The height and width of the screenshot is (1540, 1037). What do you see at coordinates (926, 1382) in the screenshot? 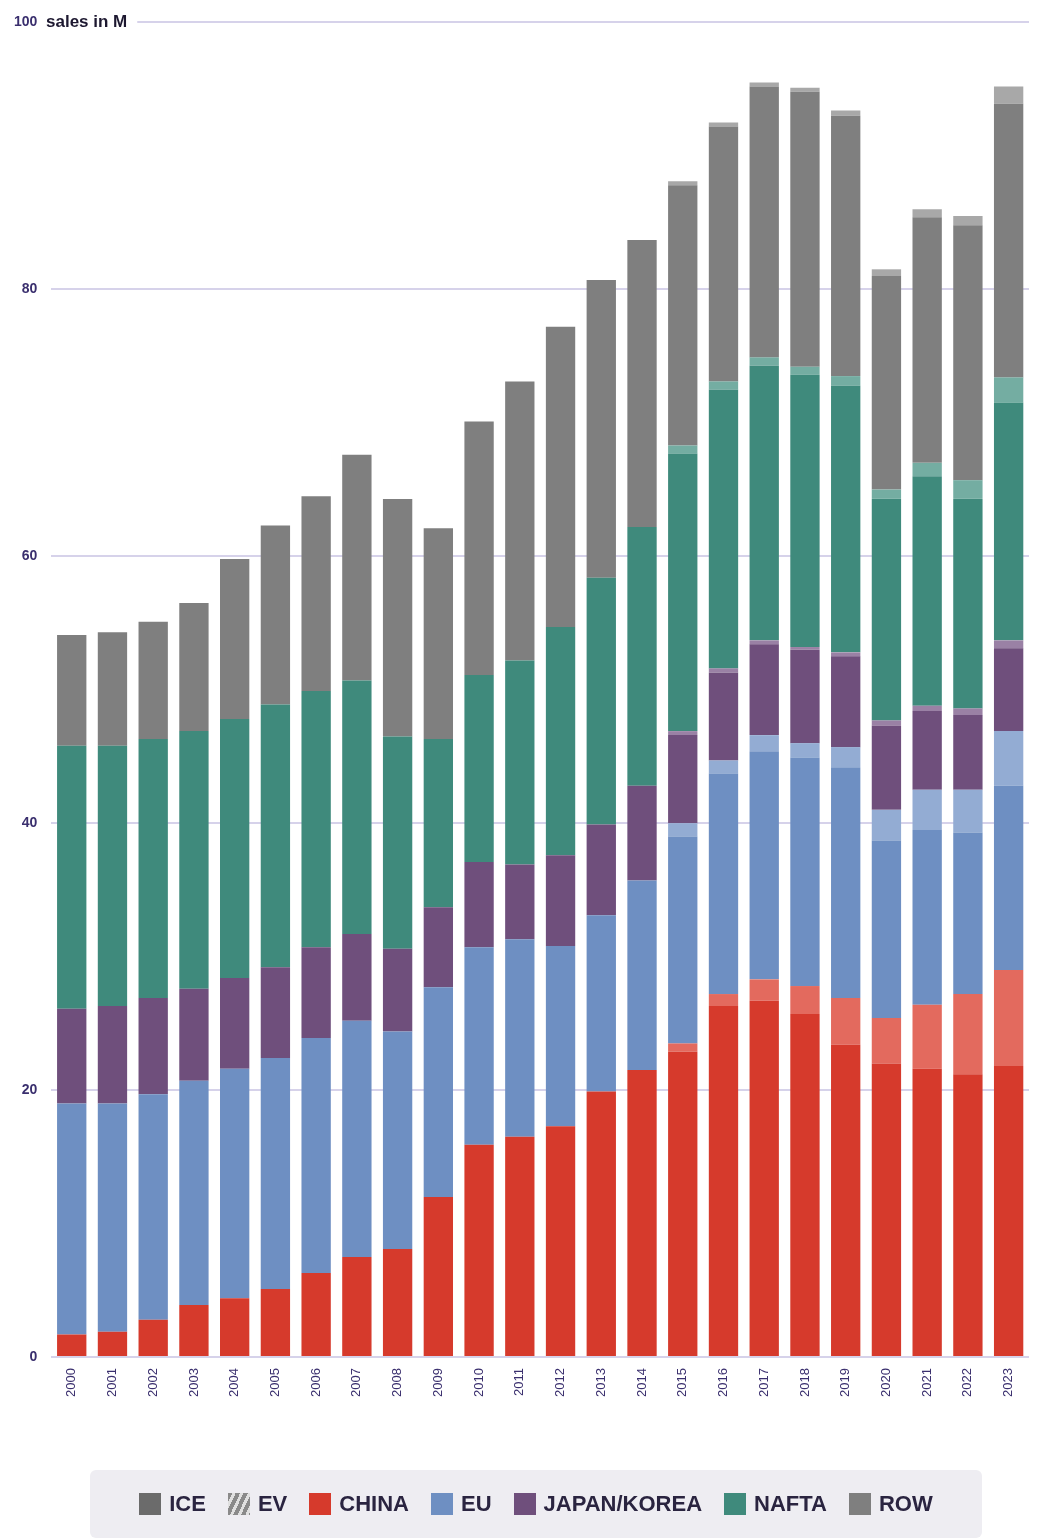
I see `x-tick-label: 2021` at bounding box center [926, 1382].